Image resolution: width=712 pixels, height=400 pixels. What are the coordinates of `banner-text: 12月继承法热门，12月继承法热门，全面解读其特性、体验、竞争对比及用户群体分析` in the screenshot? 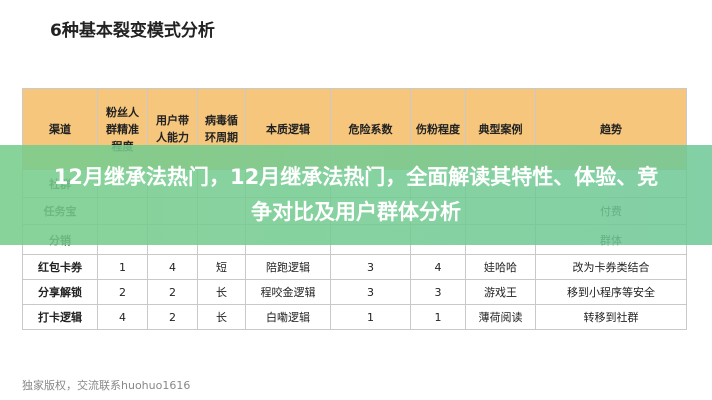 It's located at (356, 194).